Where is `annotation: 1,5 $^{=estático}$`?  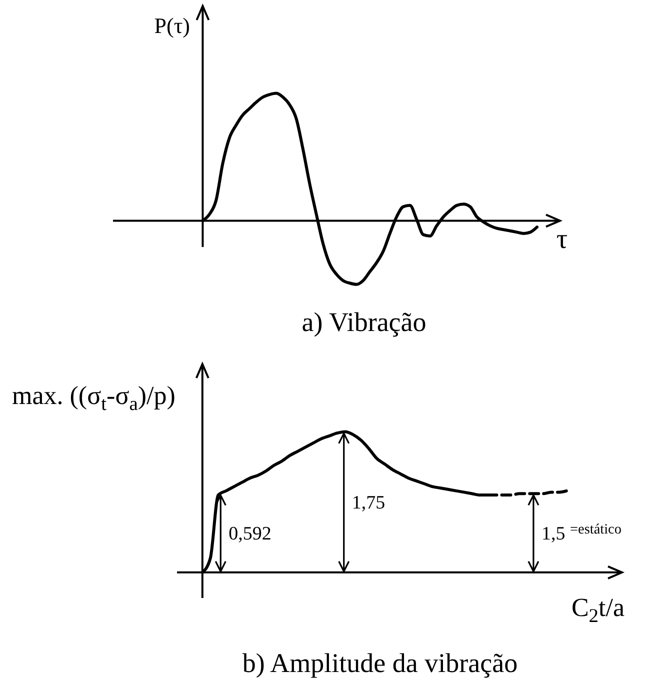 annotation: 1,5 $^{=estático}$ is located at coordinates (581, 533).